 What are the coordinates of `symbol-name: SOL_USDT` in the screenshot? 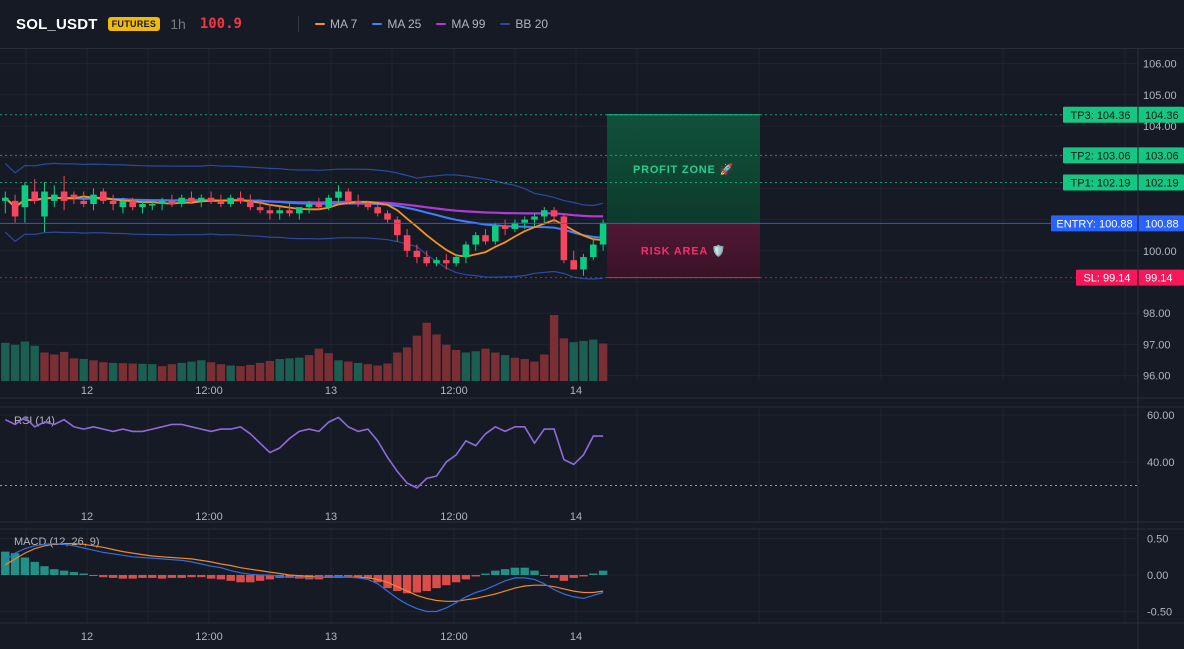 It's located at (57, 24).